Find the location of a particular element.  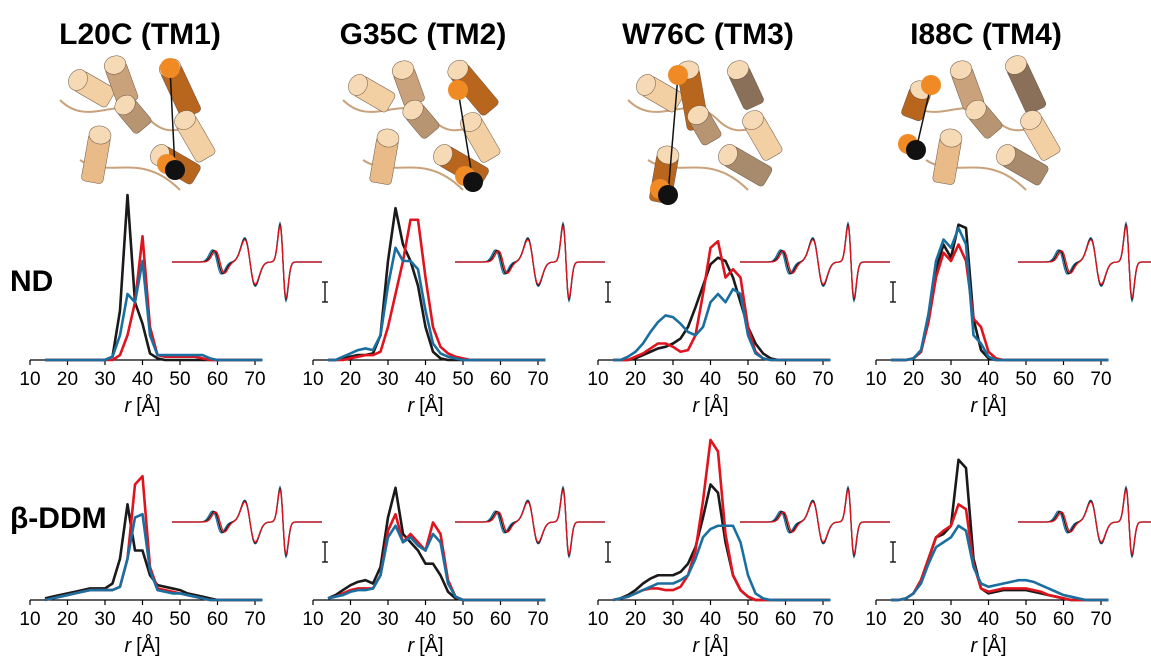

protein-cartoon is located at coordinates (421, 125).